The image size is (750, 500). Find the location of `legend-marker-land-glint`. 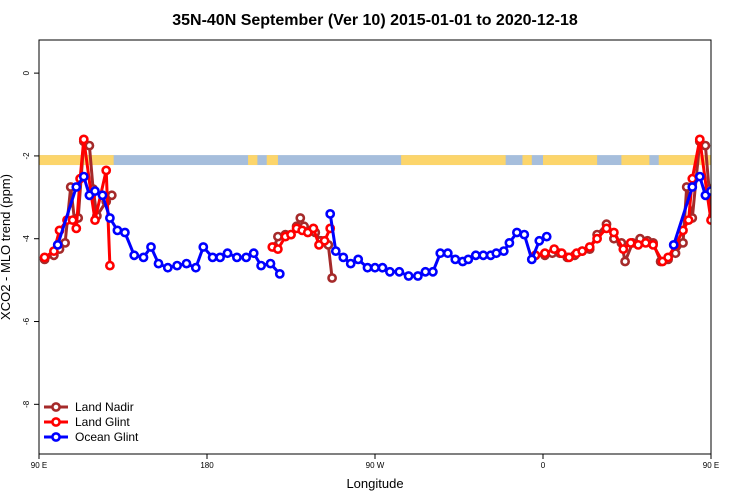

legend-marker-land-glint is located at coordinates (56, 422).